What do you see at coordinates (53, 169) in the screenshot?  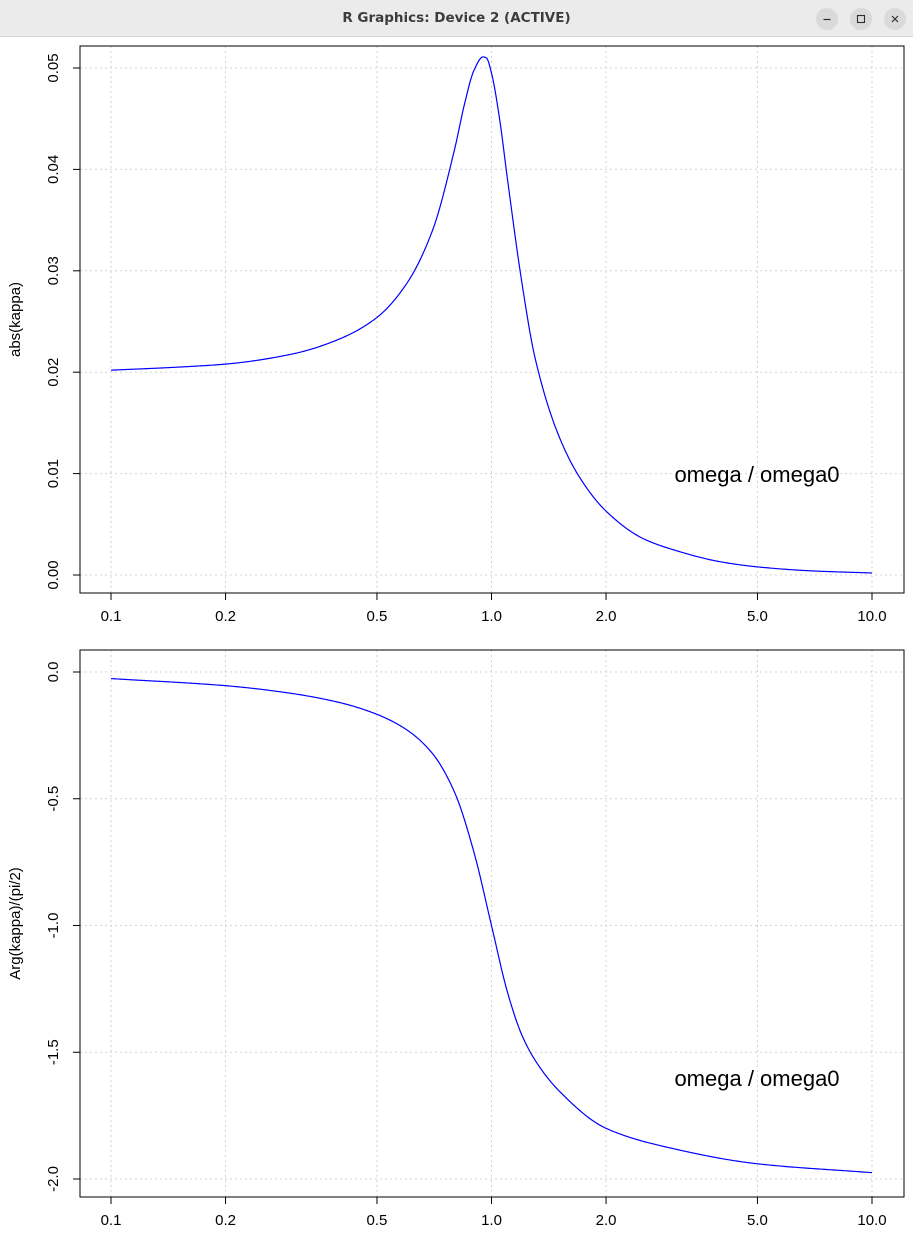 I see `y-tick-label: 0.04` at bounding box center [53, 169].